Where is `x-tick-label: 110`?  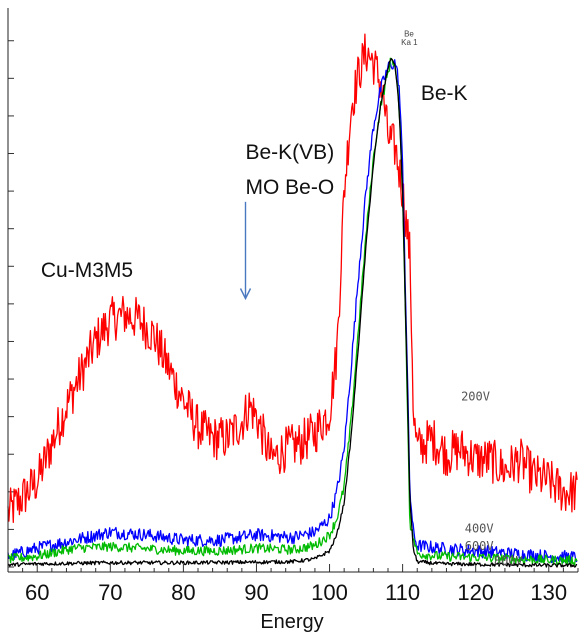 x-tick-label: 110 is located at coordinates (402, 592).